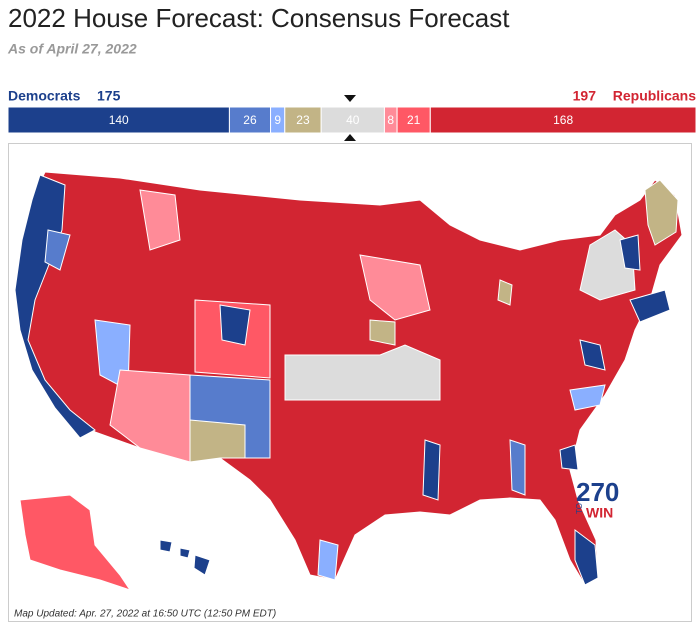 Image resolution: width=700 pixels, height=628 pixels. I want to click on segment-label: 9, so click(277, 120).